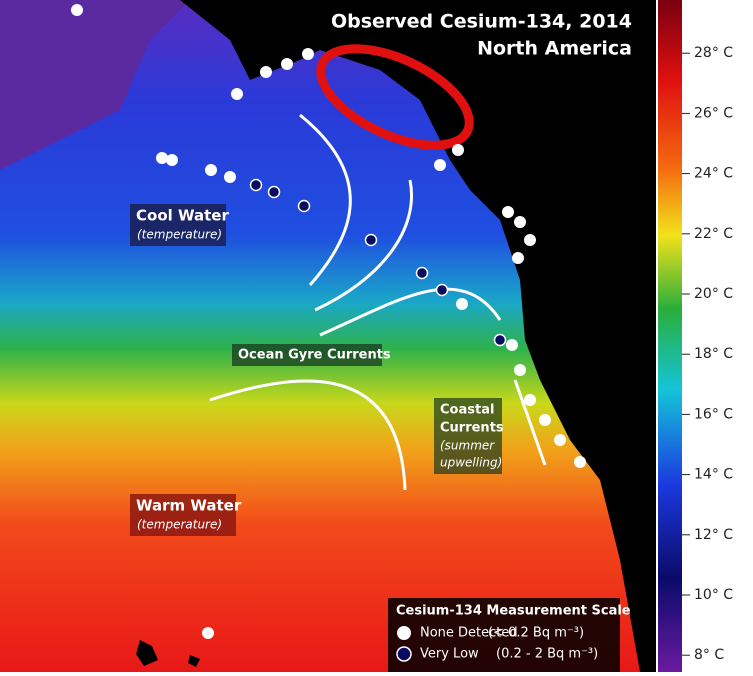  I want to click on label: Ocean Gyre Currents, so click(314, 355).